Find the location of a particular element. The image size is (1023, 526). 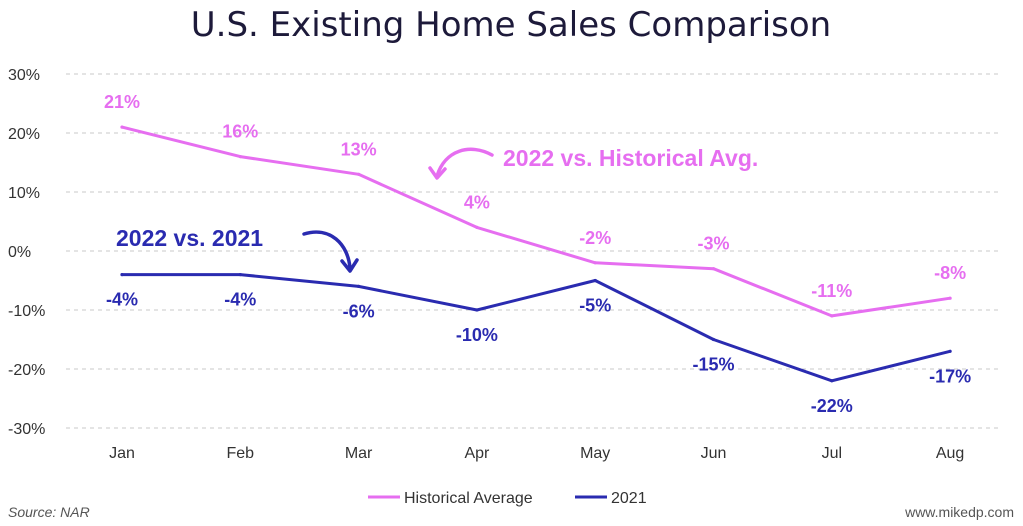

source-note: Source: NAR is located at coordinates (49, 512).